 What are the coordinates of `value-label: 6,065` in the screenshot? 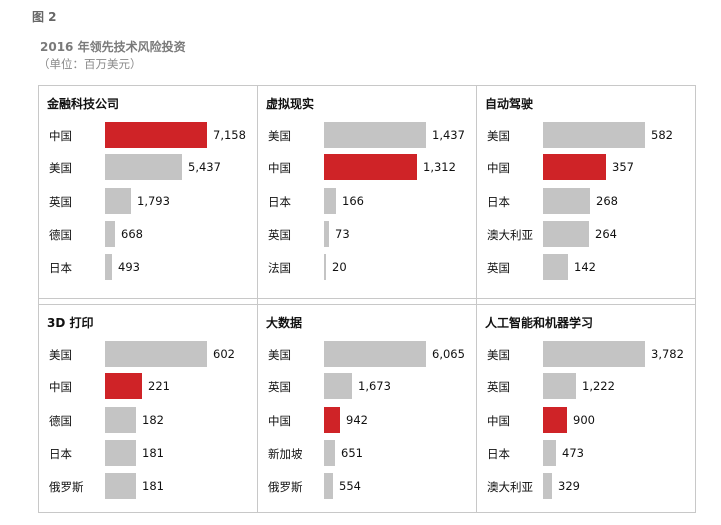 It's located at (448, 354).